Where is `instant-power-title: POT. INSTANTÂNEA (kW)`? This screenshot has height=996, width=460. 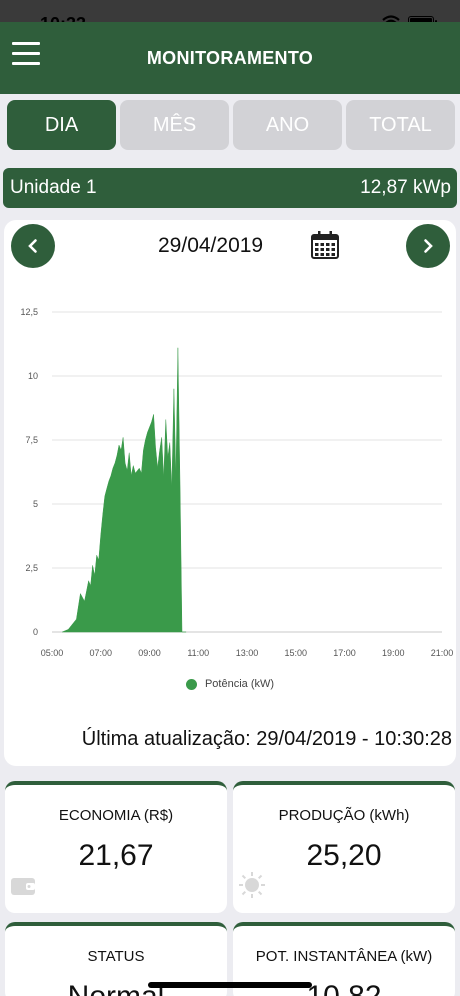
instant-power-title: POT. INSTANTÂNEA (kW) is located at coordinates (344, 956).